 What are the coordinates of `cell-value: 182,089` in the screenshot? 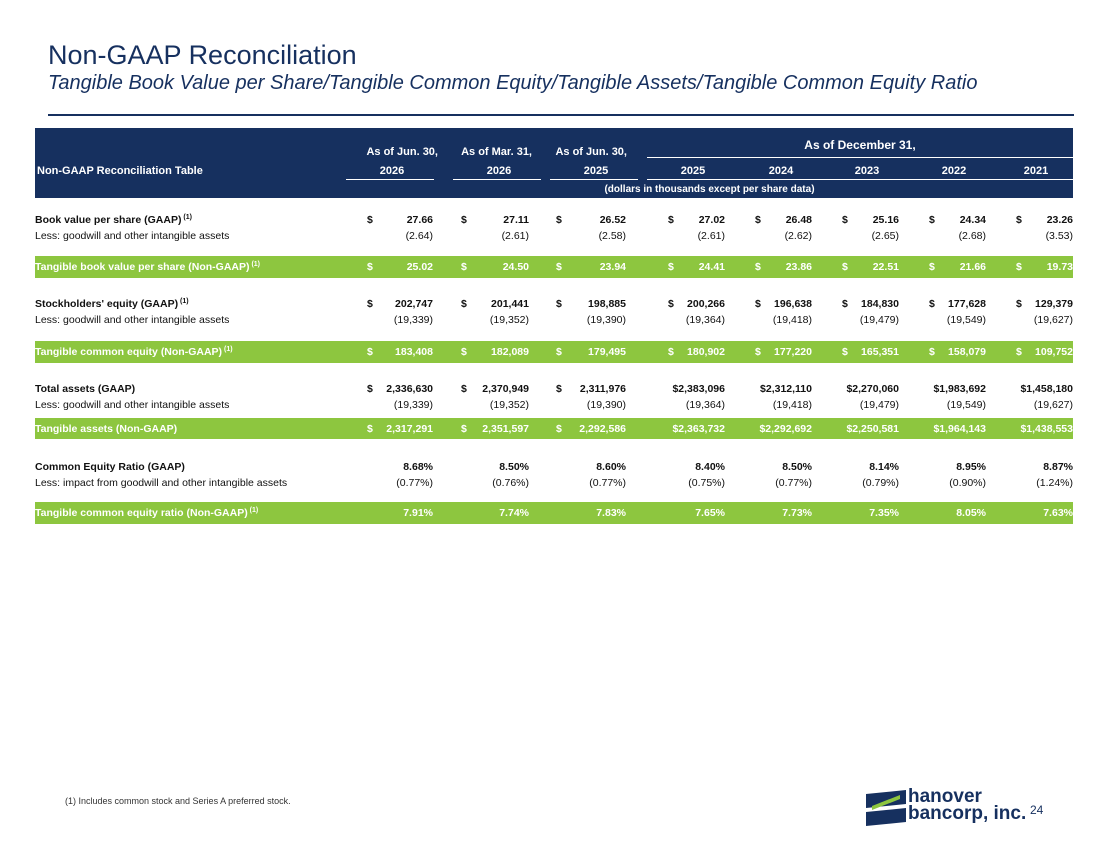 It's located at (510, 352).